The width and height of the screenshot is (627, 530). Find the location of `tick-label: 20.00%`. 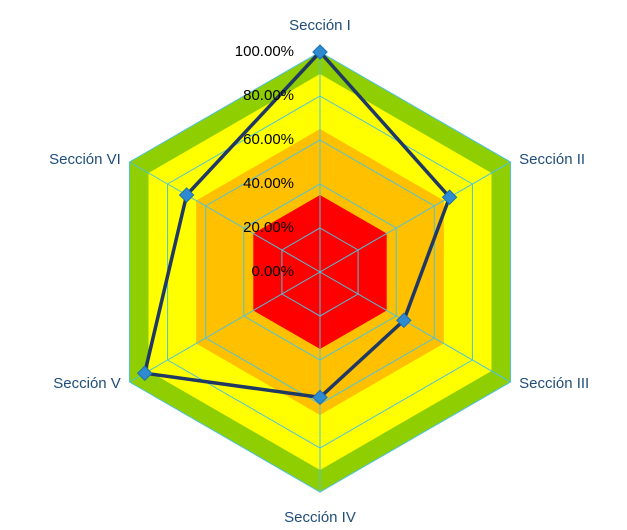

tick-label: 20.00% is located at coordinates (268, 227).